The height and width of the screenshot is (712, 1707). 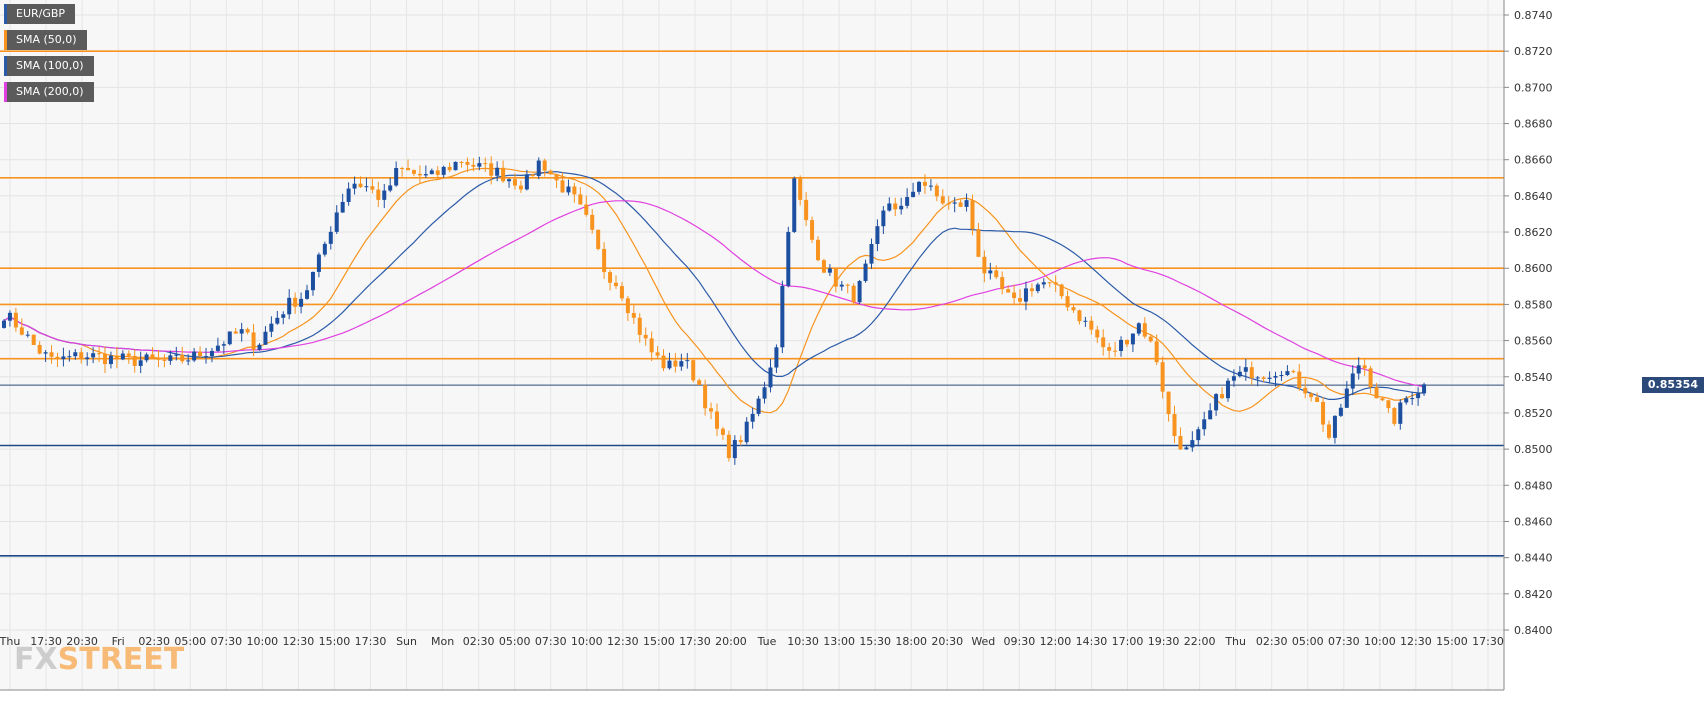 I want to click on x-tick-label: 13:00, so click(x=839, y=641).